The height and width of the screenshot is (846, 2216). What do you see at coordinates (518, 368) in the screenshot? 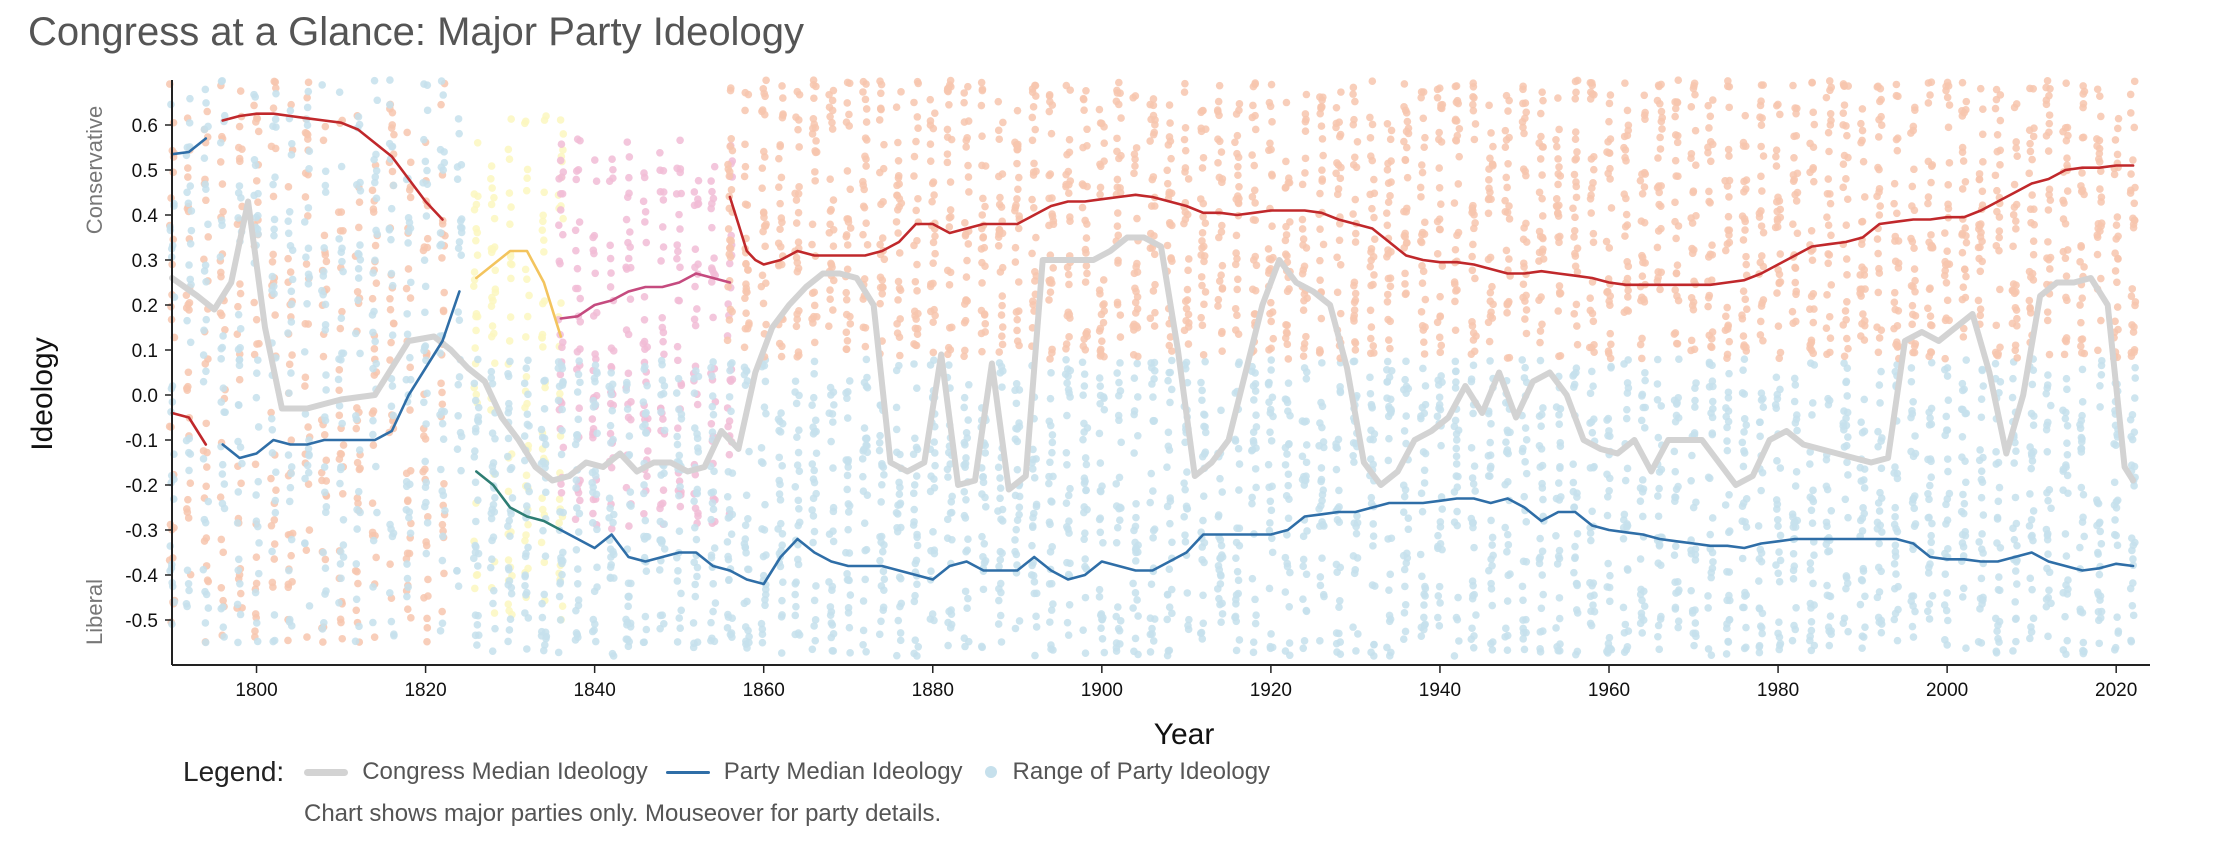
I see `national-republican-range` at bounding box center [518, 368].